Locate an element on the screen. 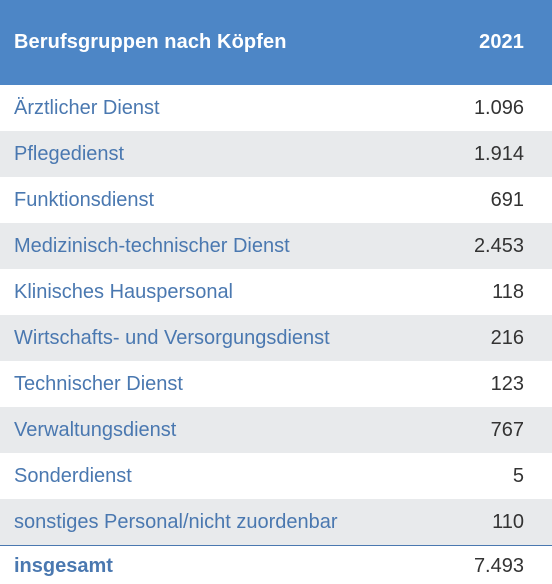 The image size is (552, 584). header-year: 2021 is located at coordinates (501, 42).